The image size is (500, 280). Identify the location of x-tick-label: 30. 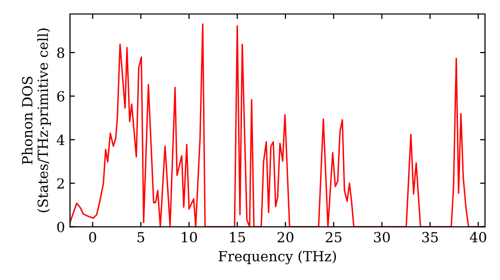
(382, 237).